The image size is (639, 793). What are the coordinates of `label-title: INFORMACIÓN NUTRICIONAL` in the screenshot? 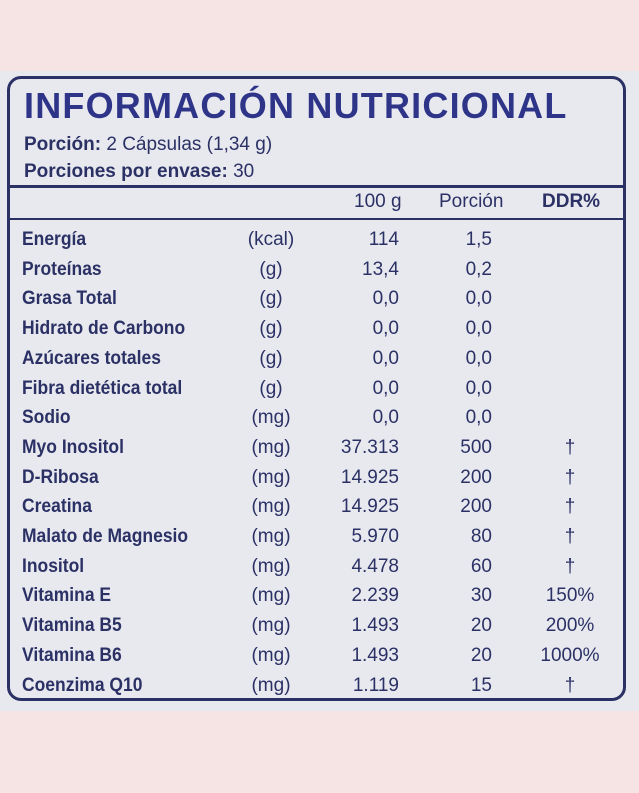 It's located at (296, 105).